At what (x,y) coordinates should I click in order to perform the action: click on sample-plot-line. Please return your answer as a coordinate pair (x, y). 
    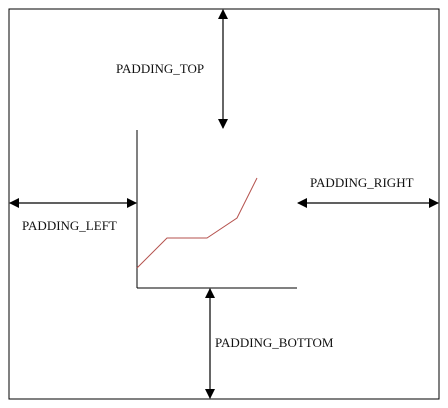
    Looking at the image, I should click on (197, 223).